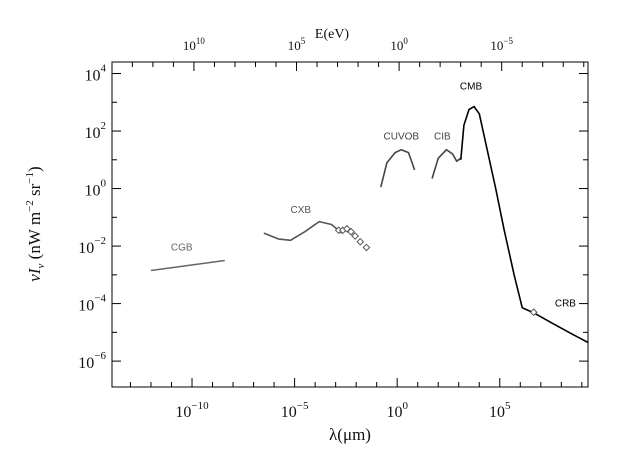 This screenshot has height=458, width=631. Describe the element at coordinates (300, 210) in the screenshot. I see `series-label-cxb: CXB` at that location.